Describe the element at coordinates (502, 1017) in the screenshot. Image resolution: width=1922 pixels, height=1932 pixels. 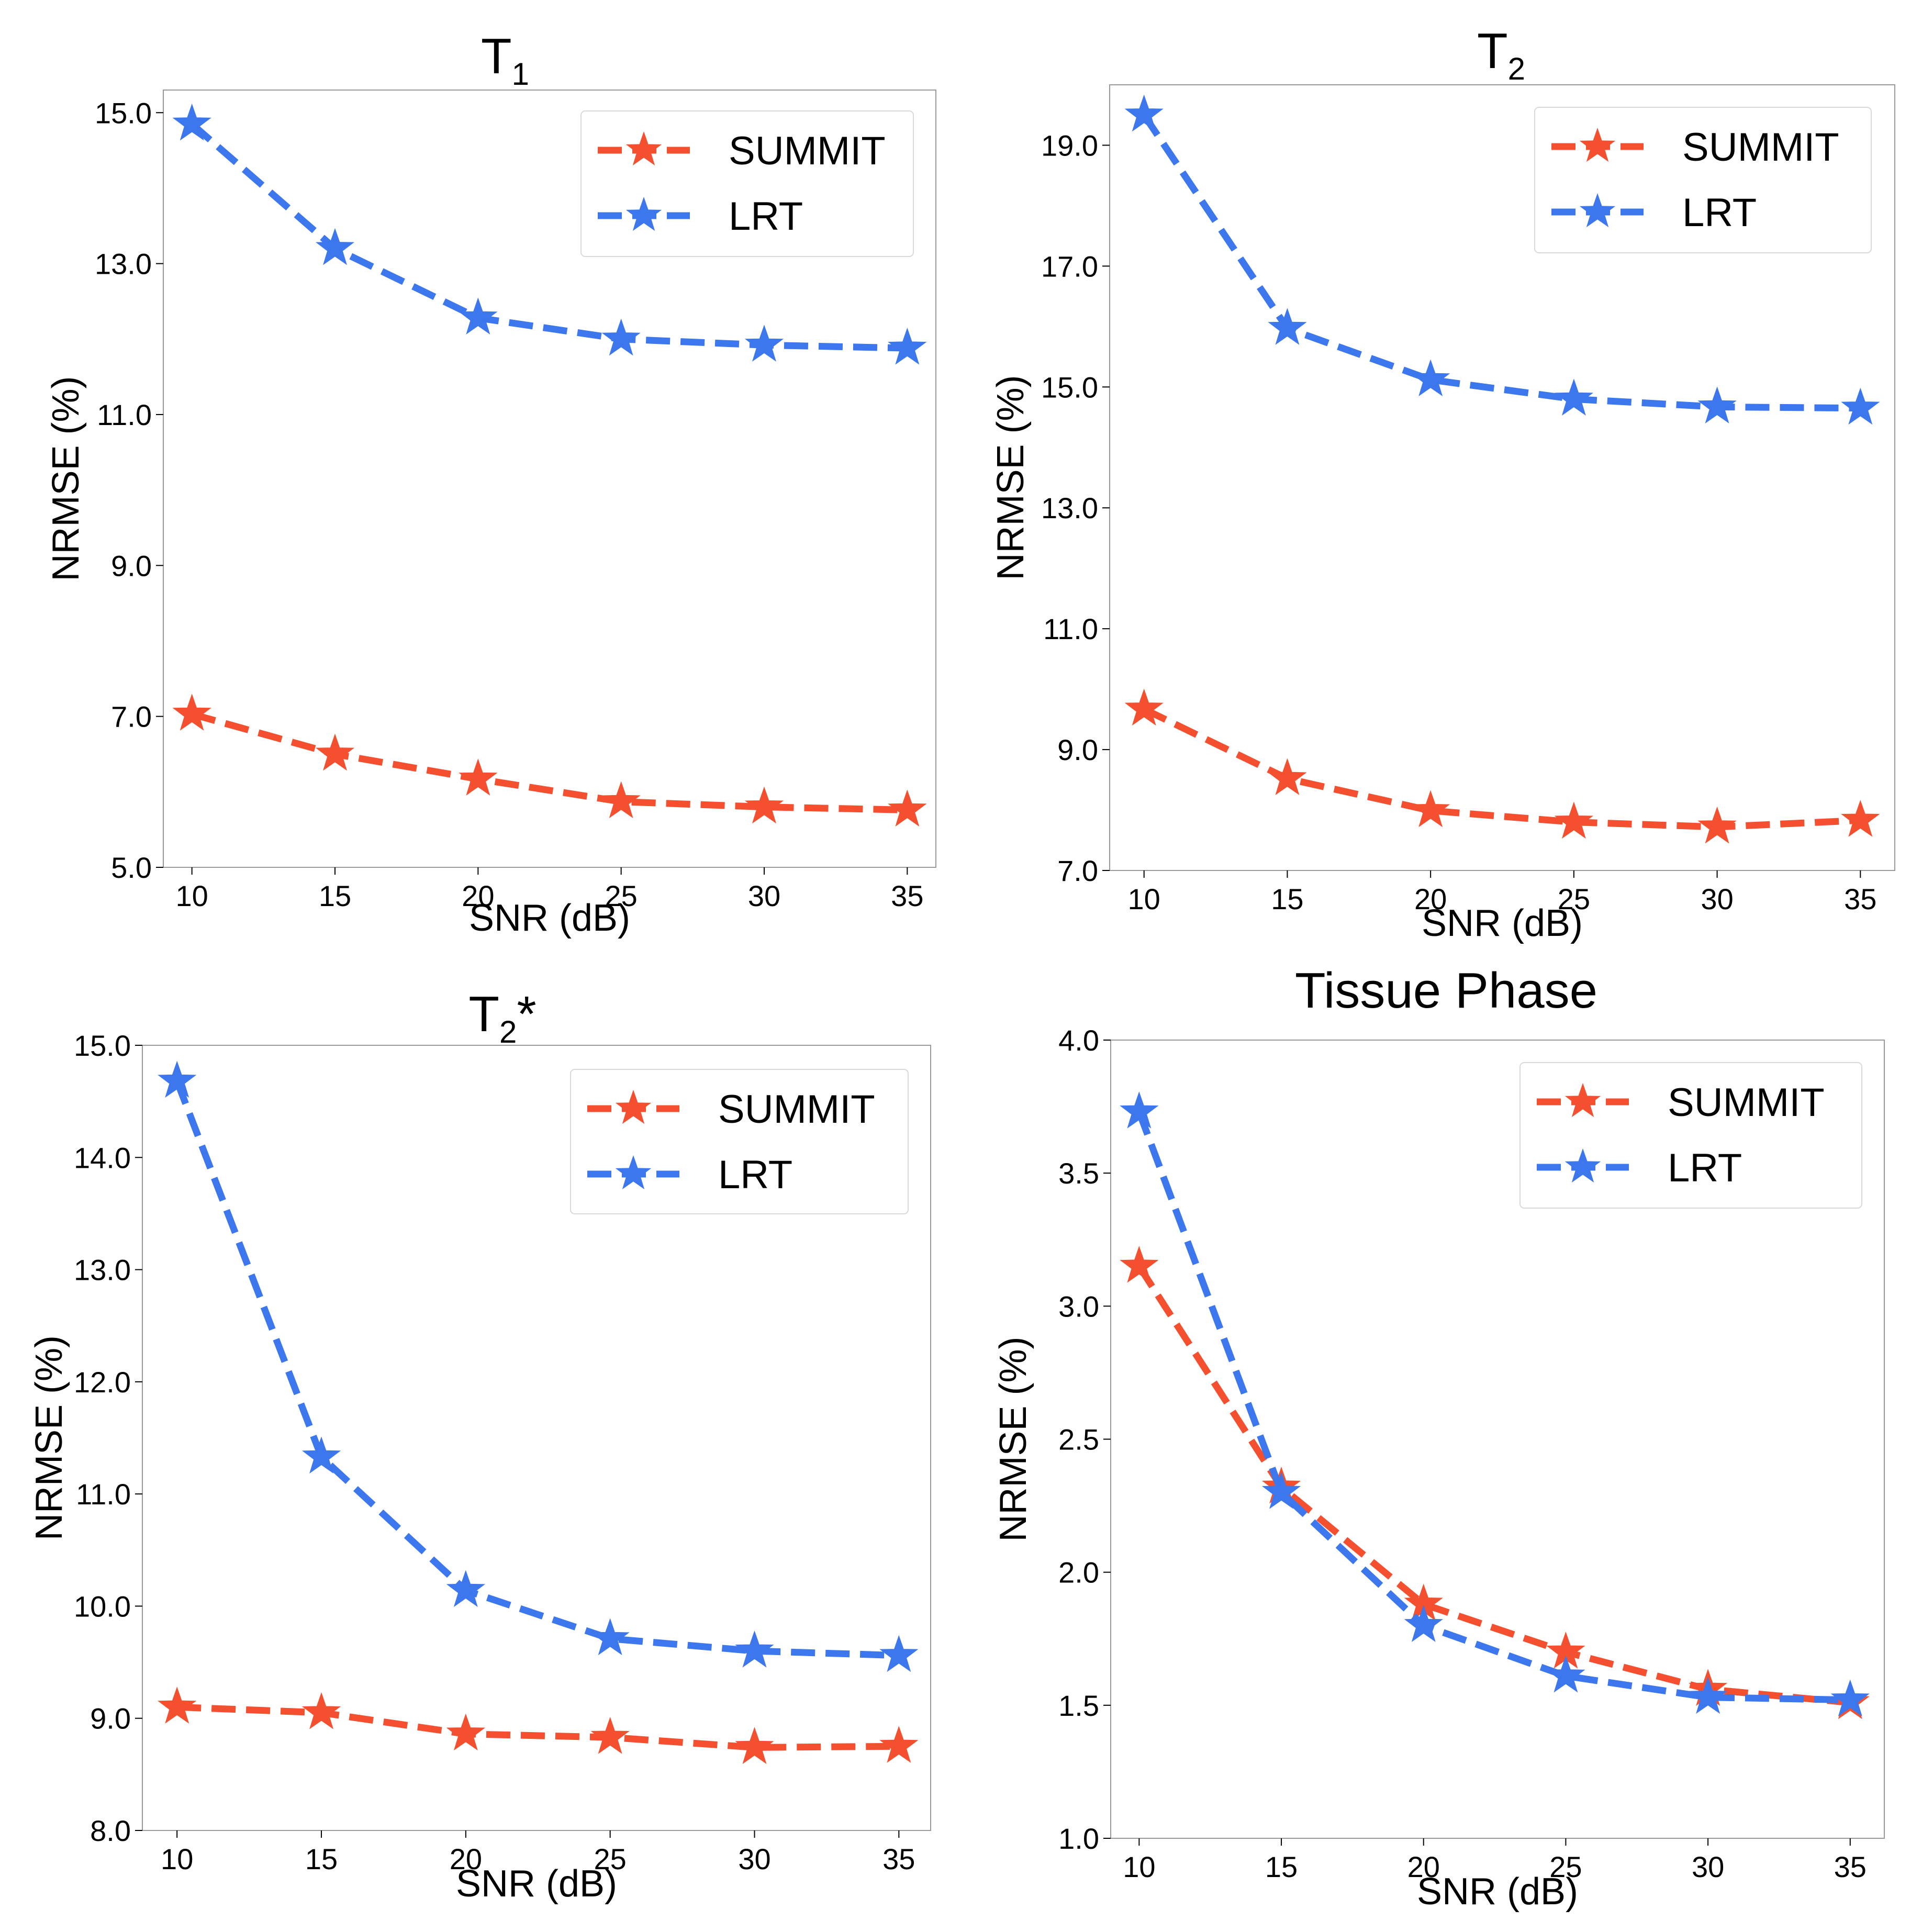
I see `chart-title: T2*` at that location.